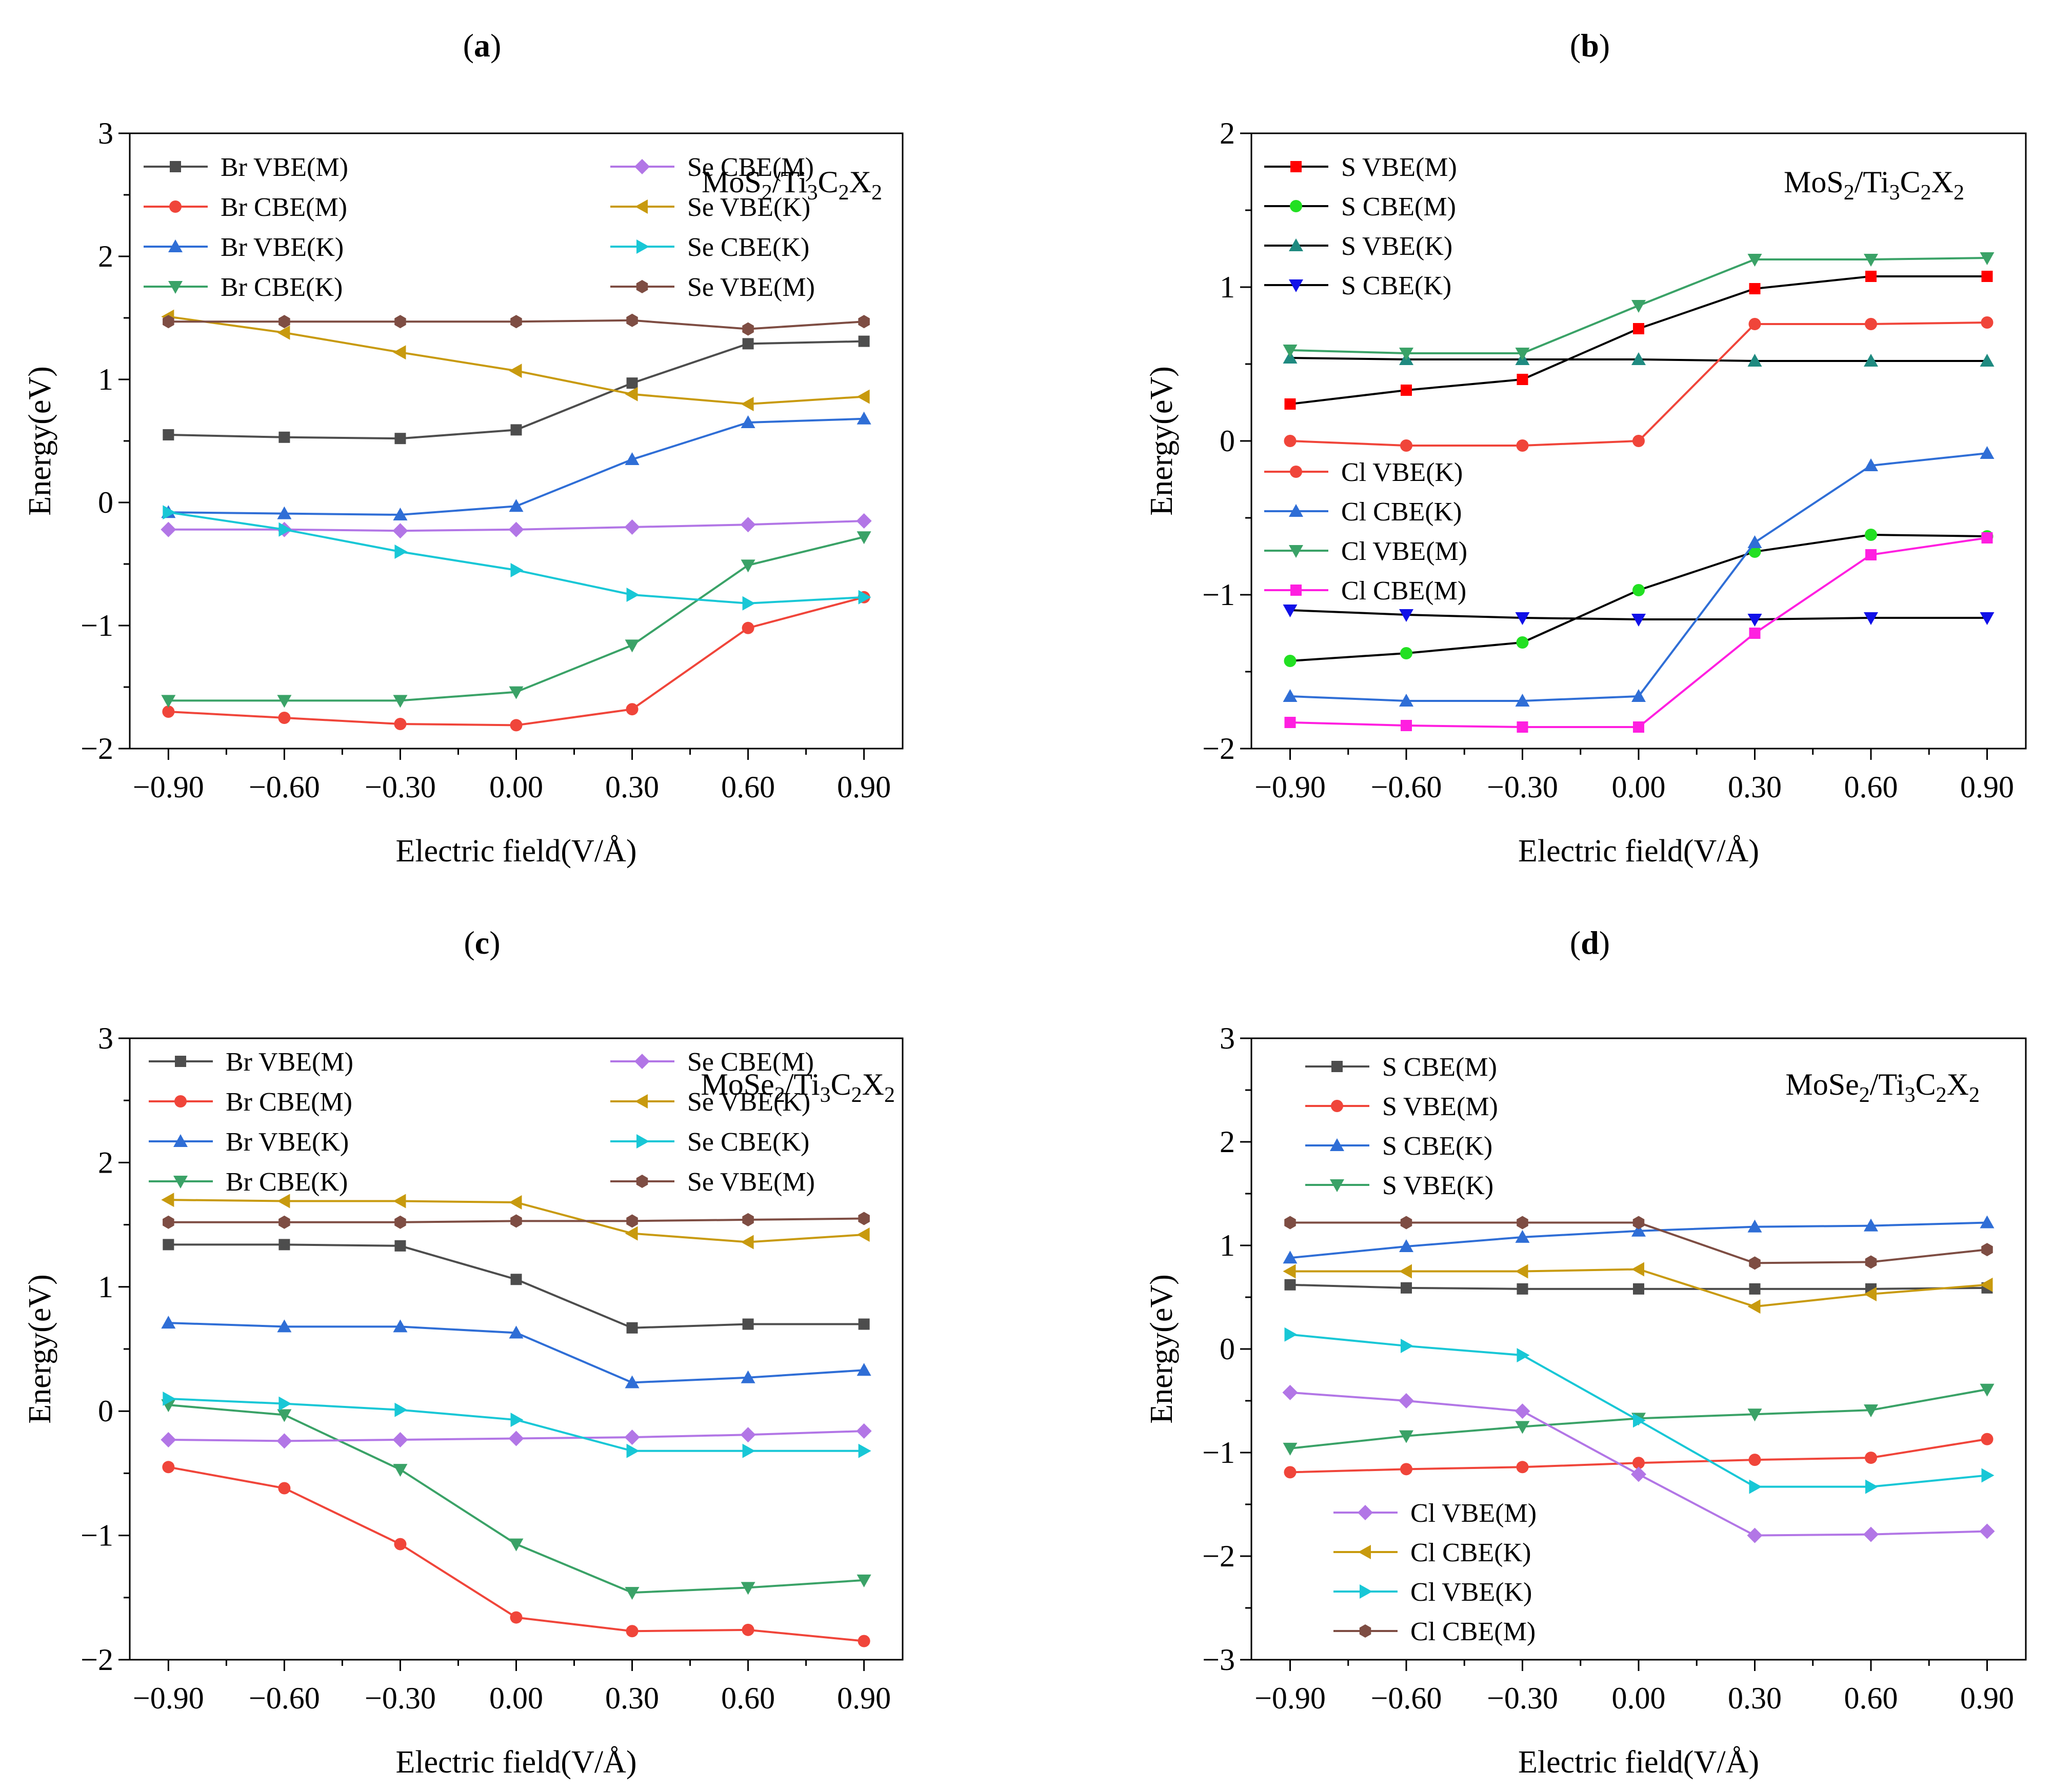 The height and width of the screenshot is (1792, 2053). What do you see at coordinates (516, 441) in the screenshot?
I see `plot-frame` at bounding box center [516, 441].